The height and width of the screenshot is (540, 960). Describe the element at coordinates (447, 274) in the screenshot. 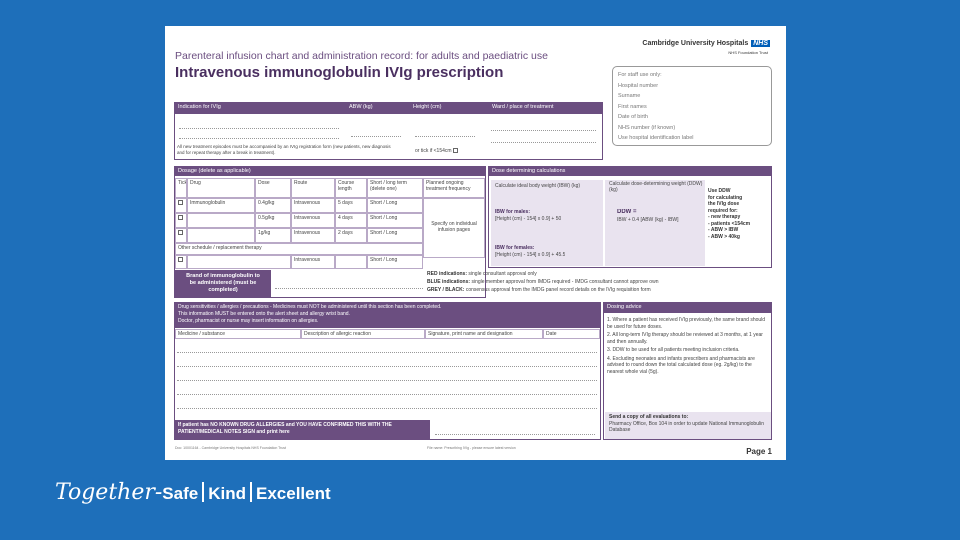

I see `red-label: RED indications:` at that location.